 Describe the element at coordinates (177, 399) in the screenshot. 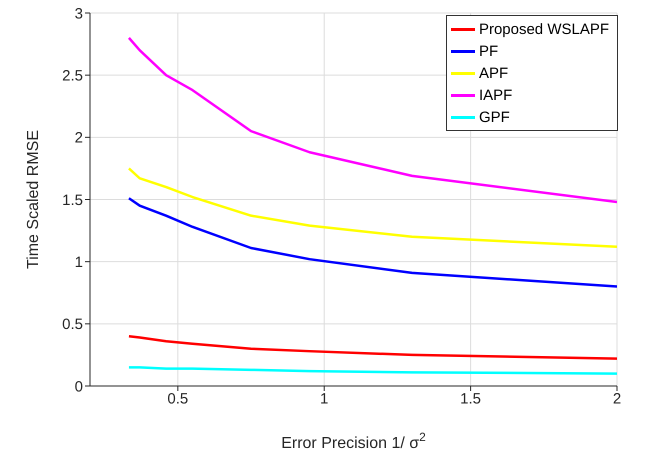

I see `x-tick-label: 0.5` at that location.